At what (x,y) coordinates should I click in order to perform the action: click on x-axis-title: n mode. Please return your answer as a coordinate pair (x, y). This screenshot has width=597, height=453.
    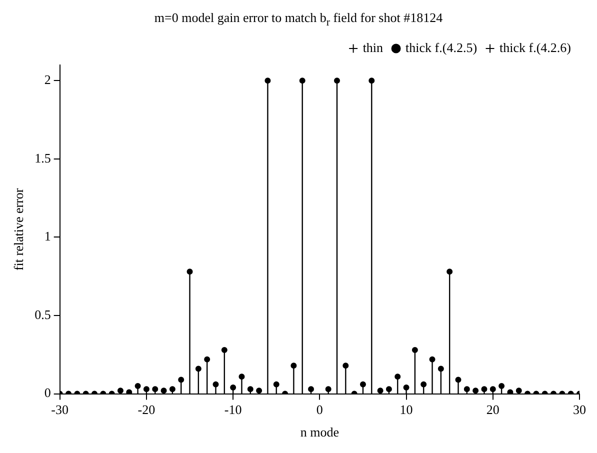
    Looking at the image, I should click on (320, 432).